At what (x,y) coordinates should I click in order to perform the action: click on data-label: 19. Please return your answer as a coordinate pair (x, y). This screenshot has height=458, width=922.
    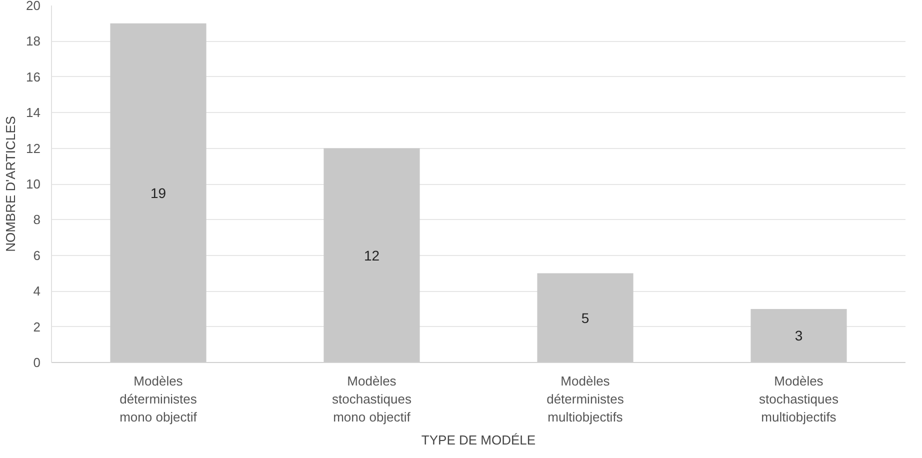
    Looking at the image, I should click on (158, 192).